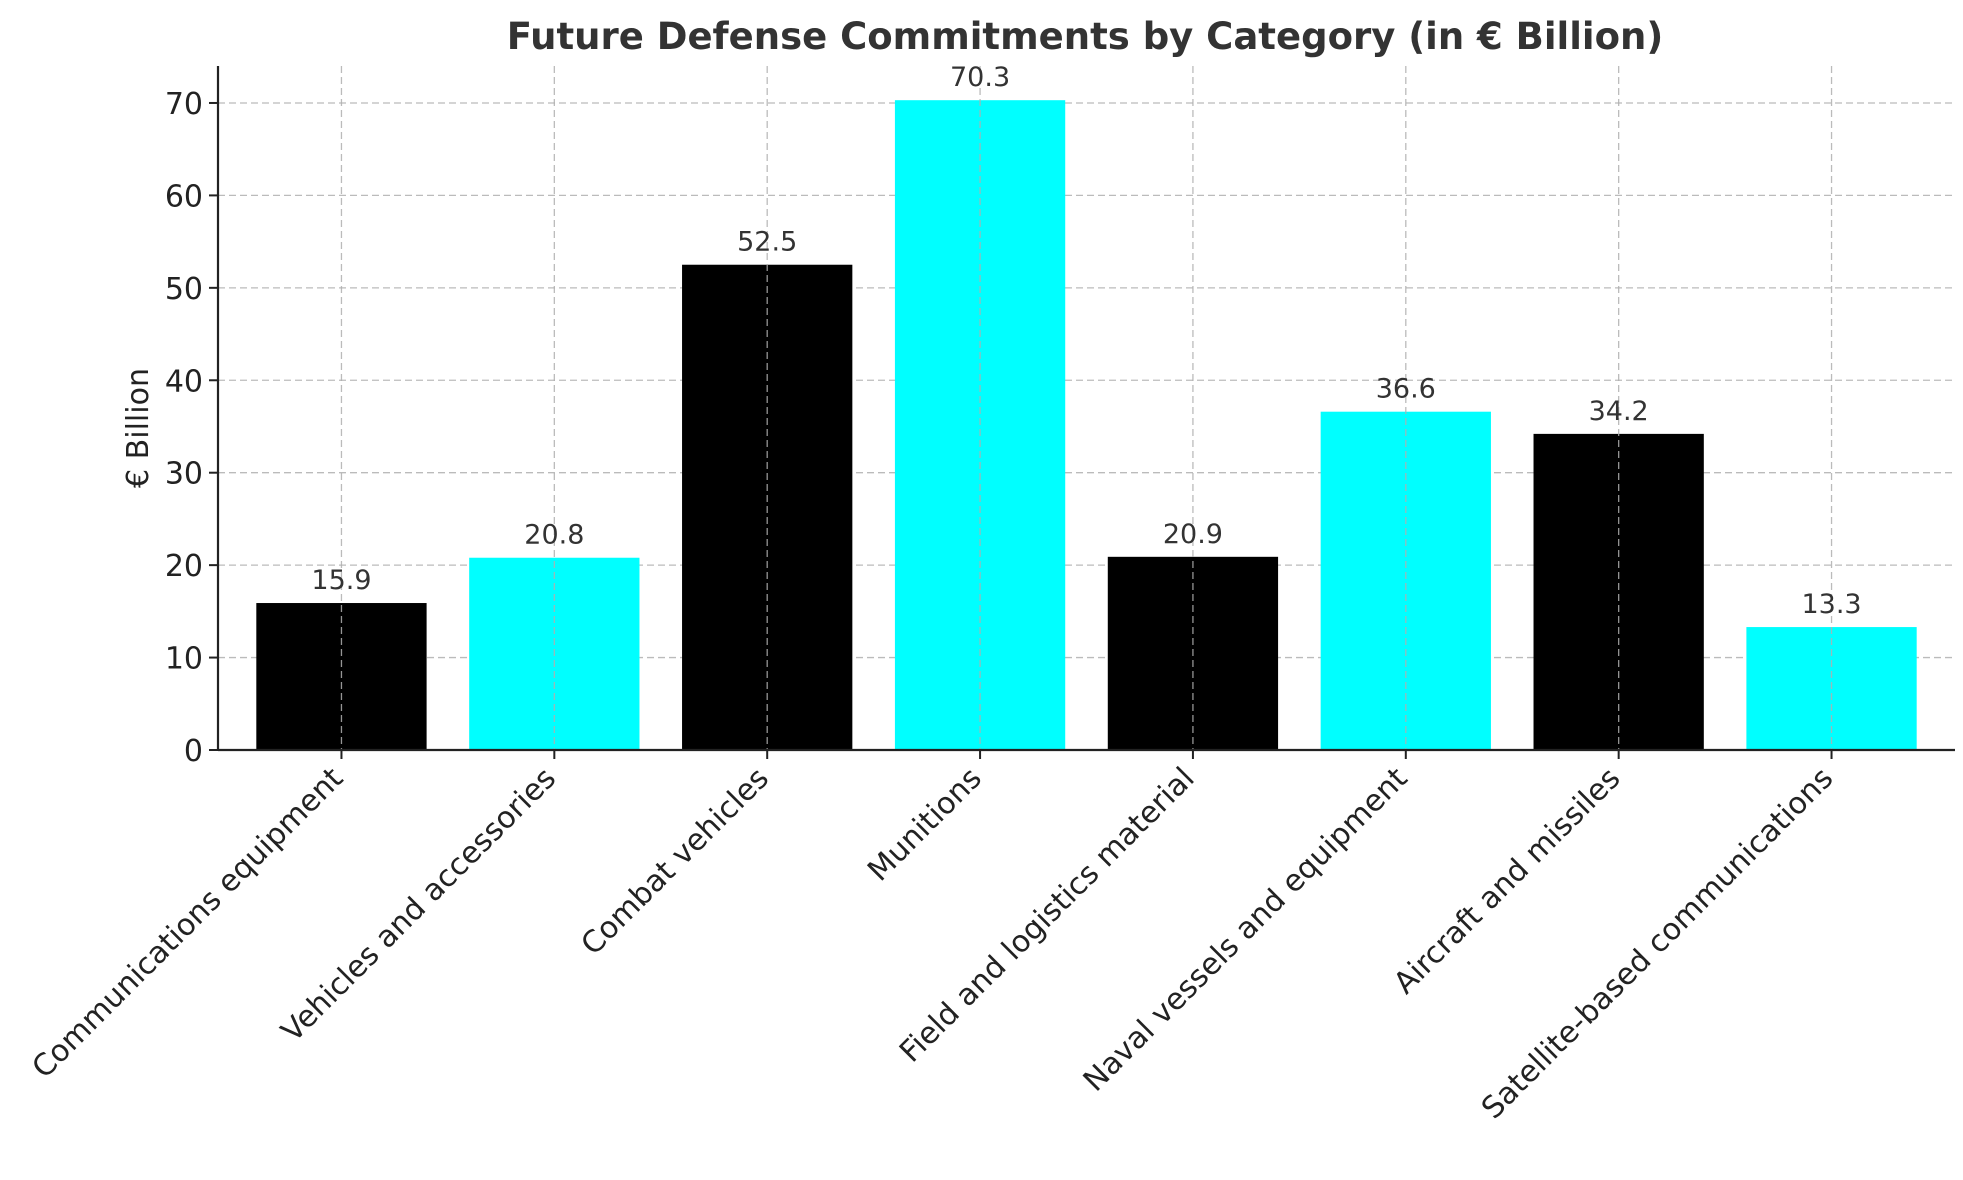 The image size is (1963, 1180). I want to click on y-axis-ticks: 0 10 20 30 40 50 60 70, so click(191, 428).